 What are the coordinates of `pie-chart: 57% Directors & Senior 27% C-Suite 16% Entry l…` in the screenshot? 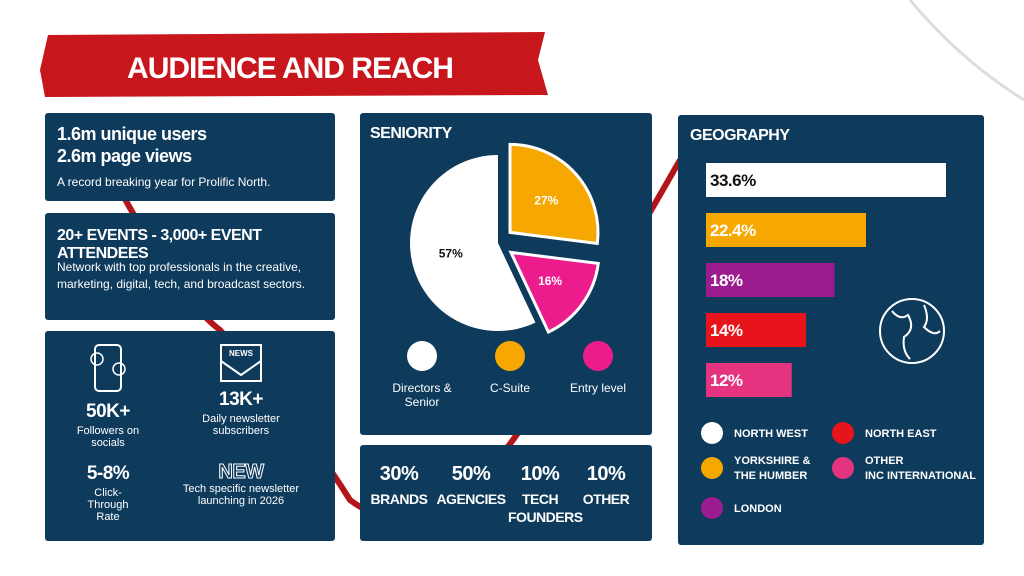 It's located at (509, 275).